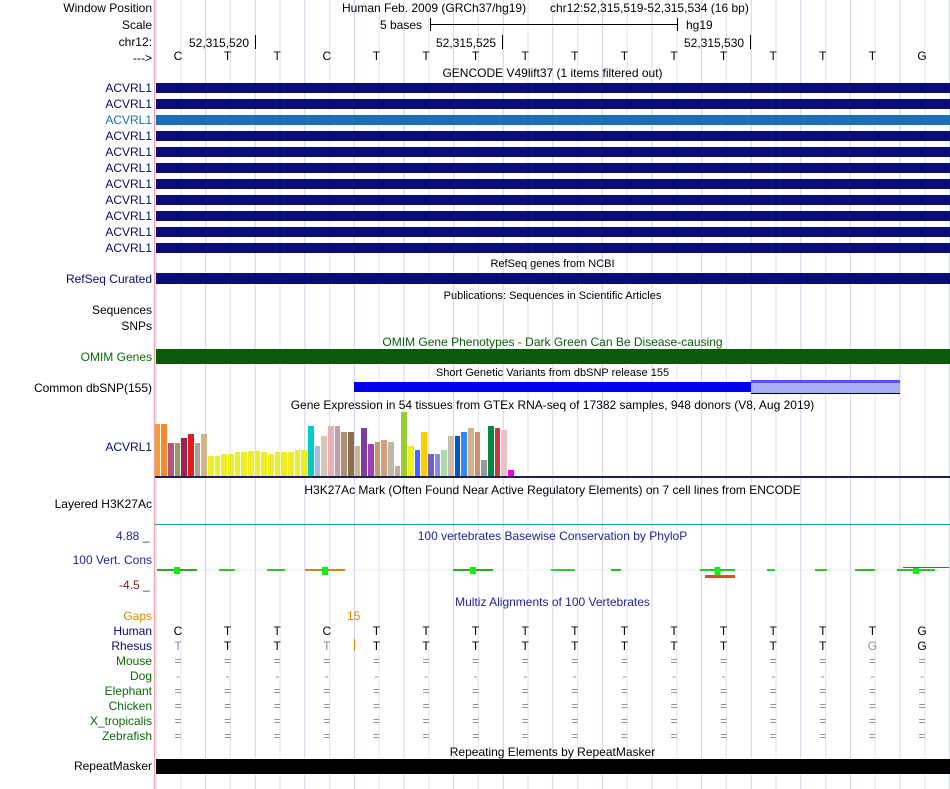 The height and width of the screenshot is (789, 950). I want to click on species-label: Elephant, so click(128, 691).